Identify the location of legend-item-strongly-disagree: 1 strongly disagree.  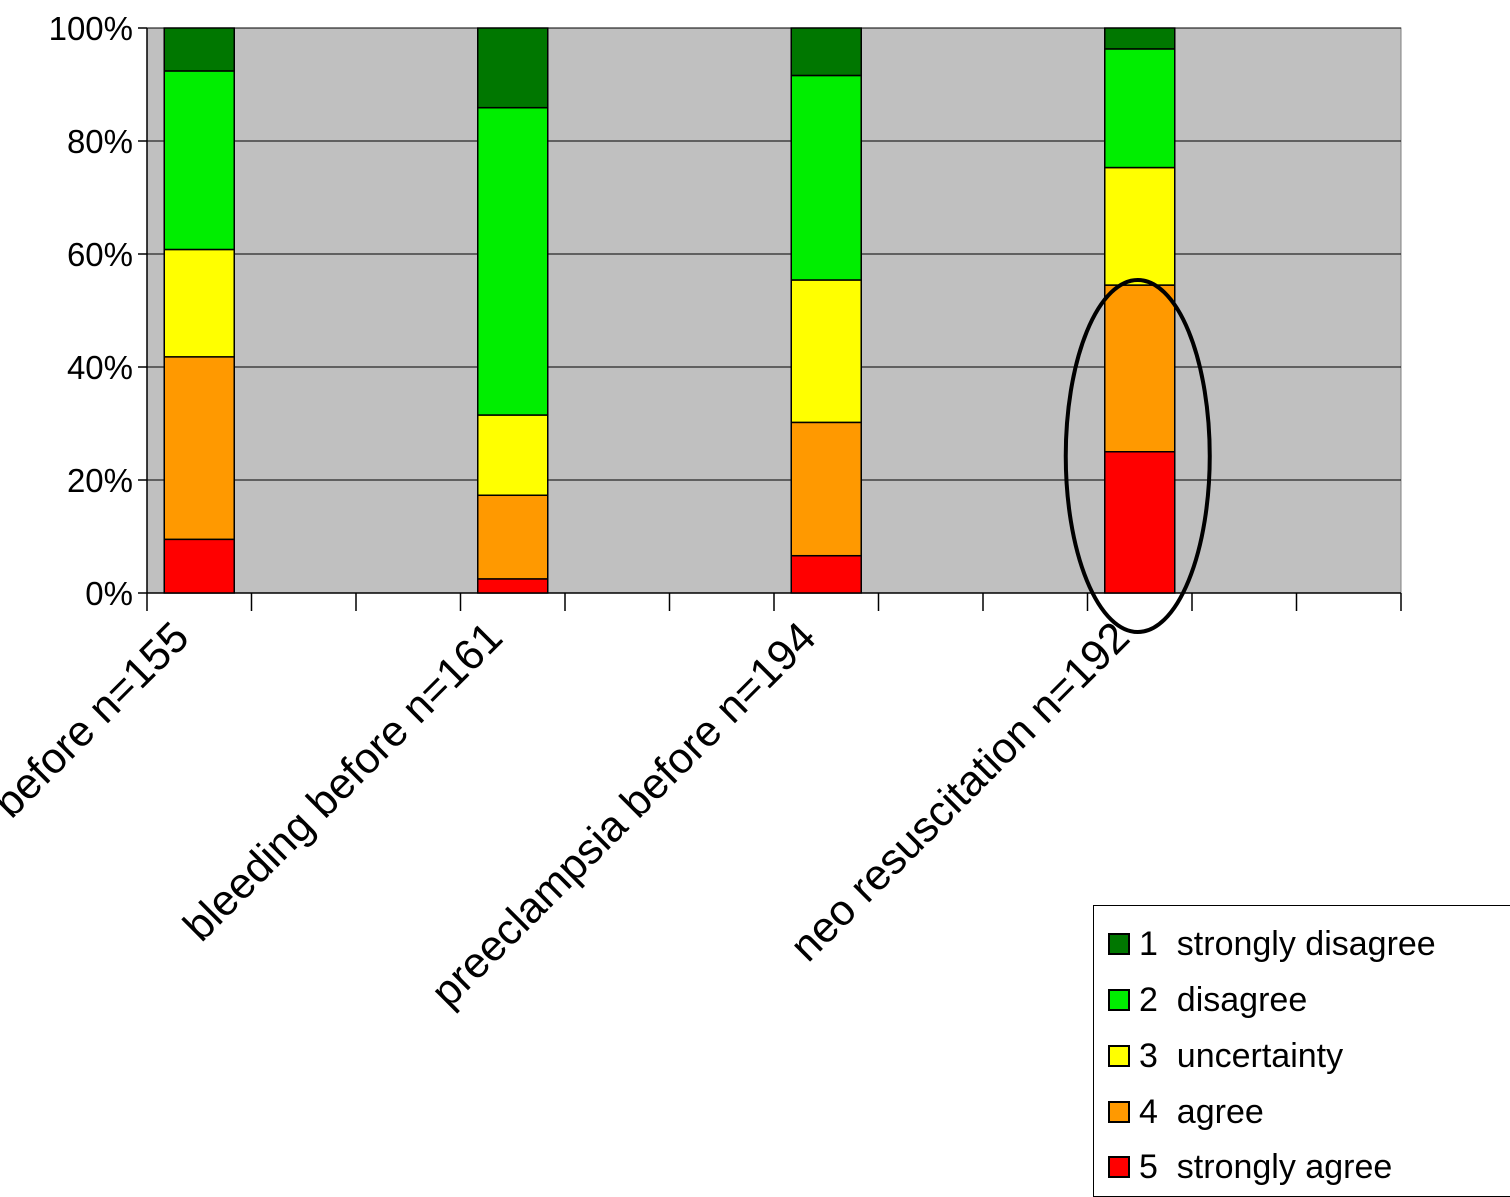
(1272, 944).